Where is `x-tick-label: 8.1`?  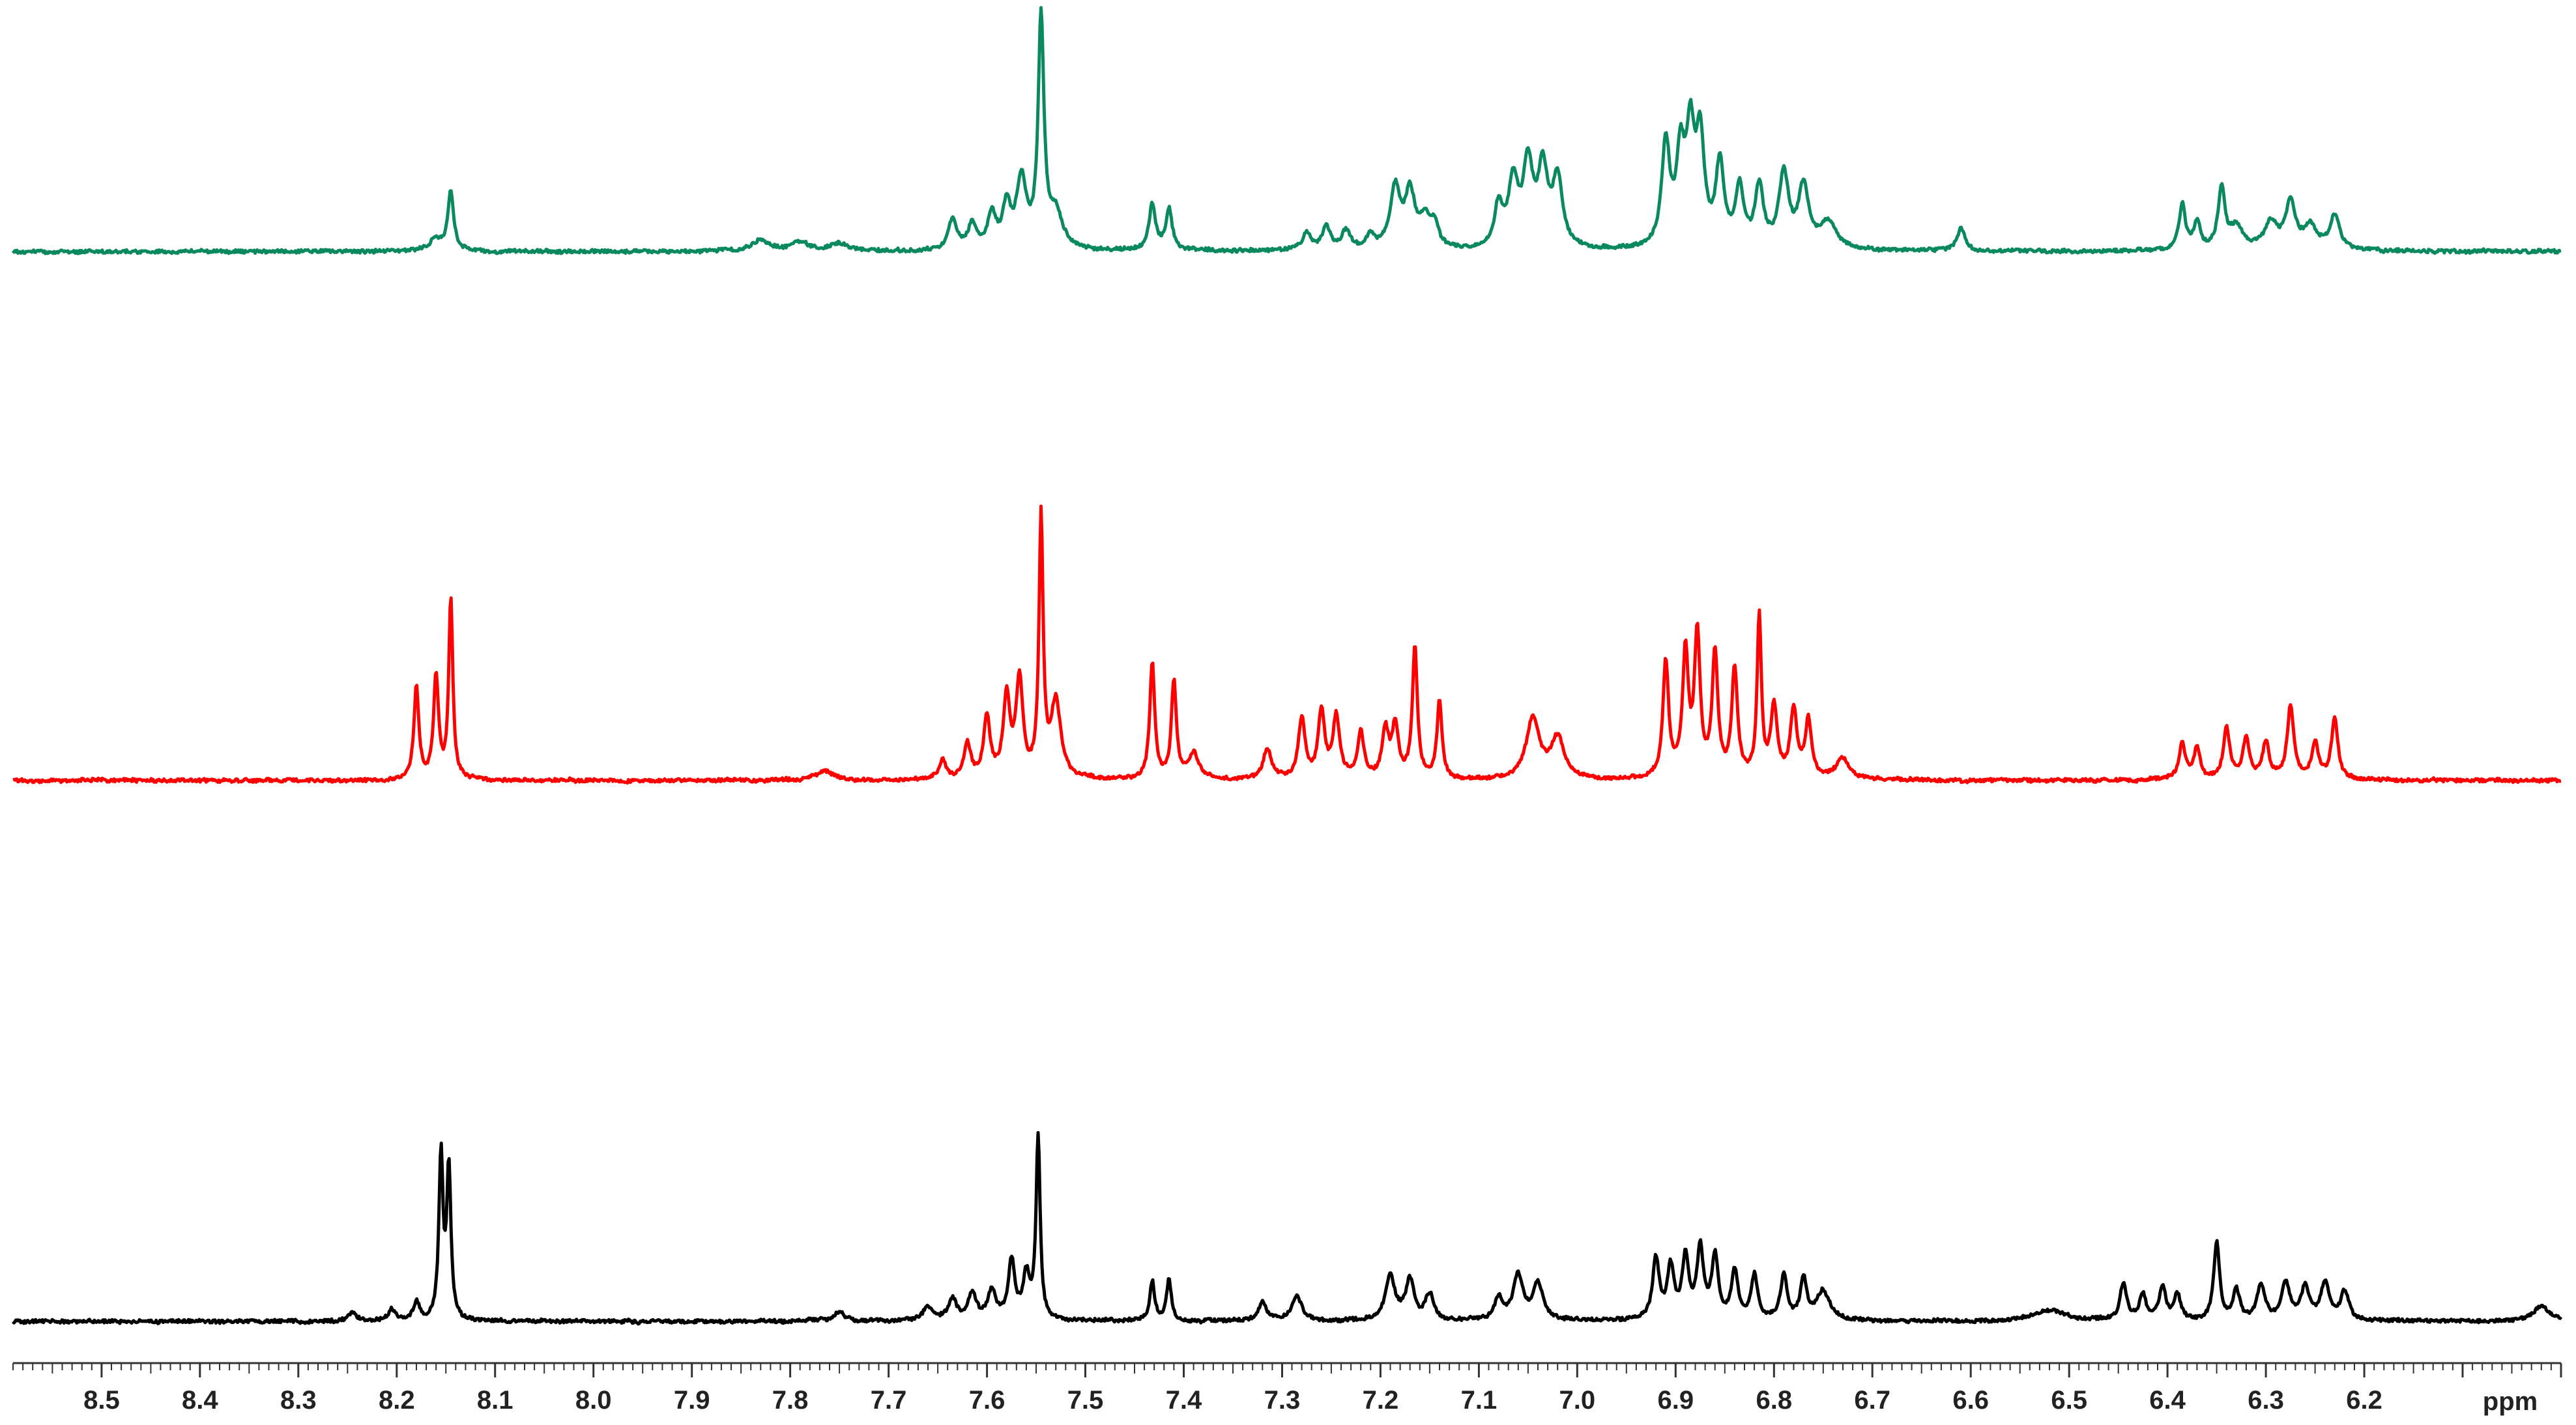
x-tick-label: 8.1 is located at coordinates (495, 1400).